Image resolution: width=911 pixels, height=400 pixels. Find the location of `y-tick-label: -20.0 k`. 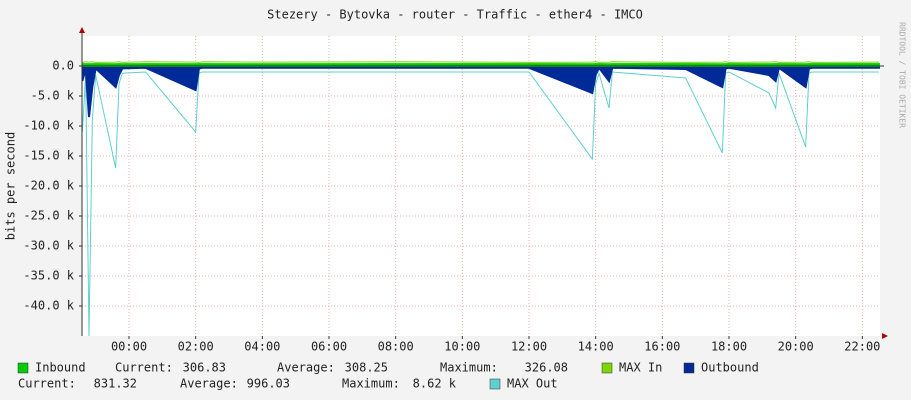

y-tick-label: -20.0 k is located at coordinates (48, 186).